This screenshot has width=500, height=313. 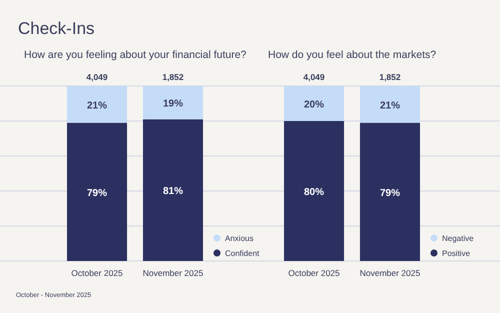 I want to click on data-label: 20%, so click(x=314, y=105).